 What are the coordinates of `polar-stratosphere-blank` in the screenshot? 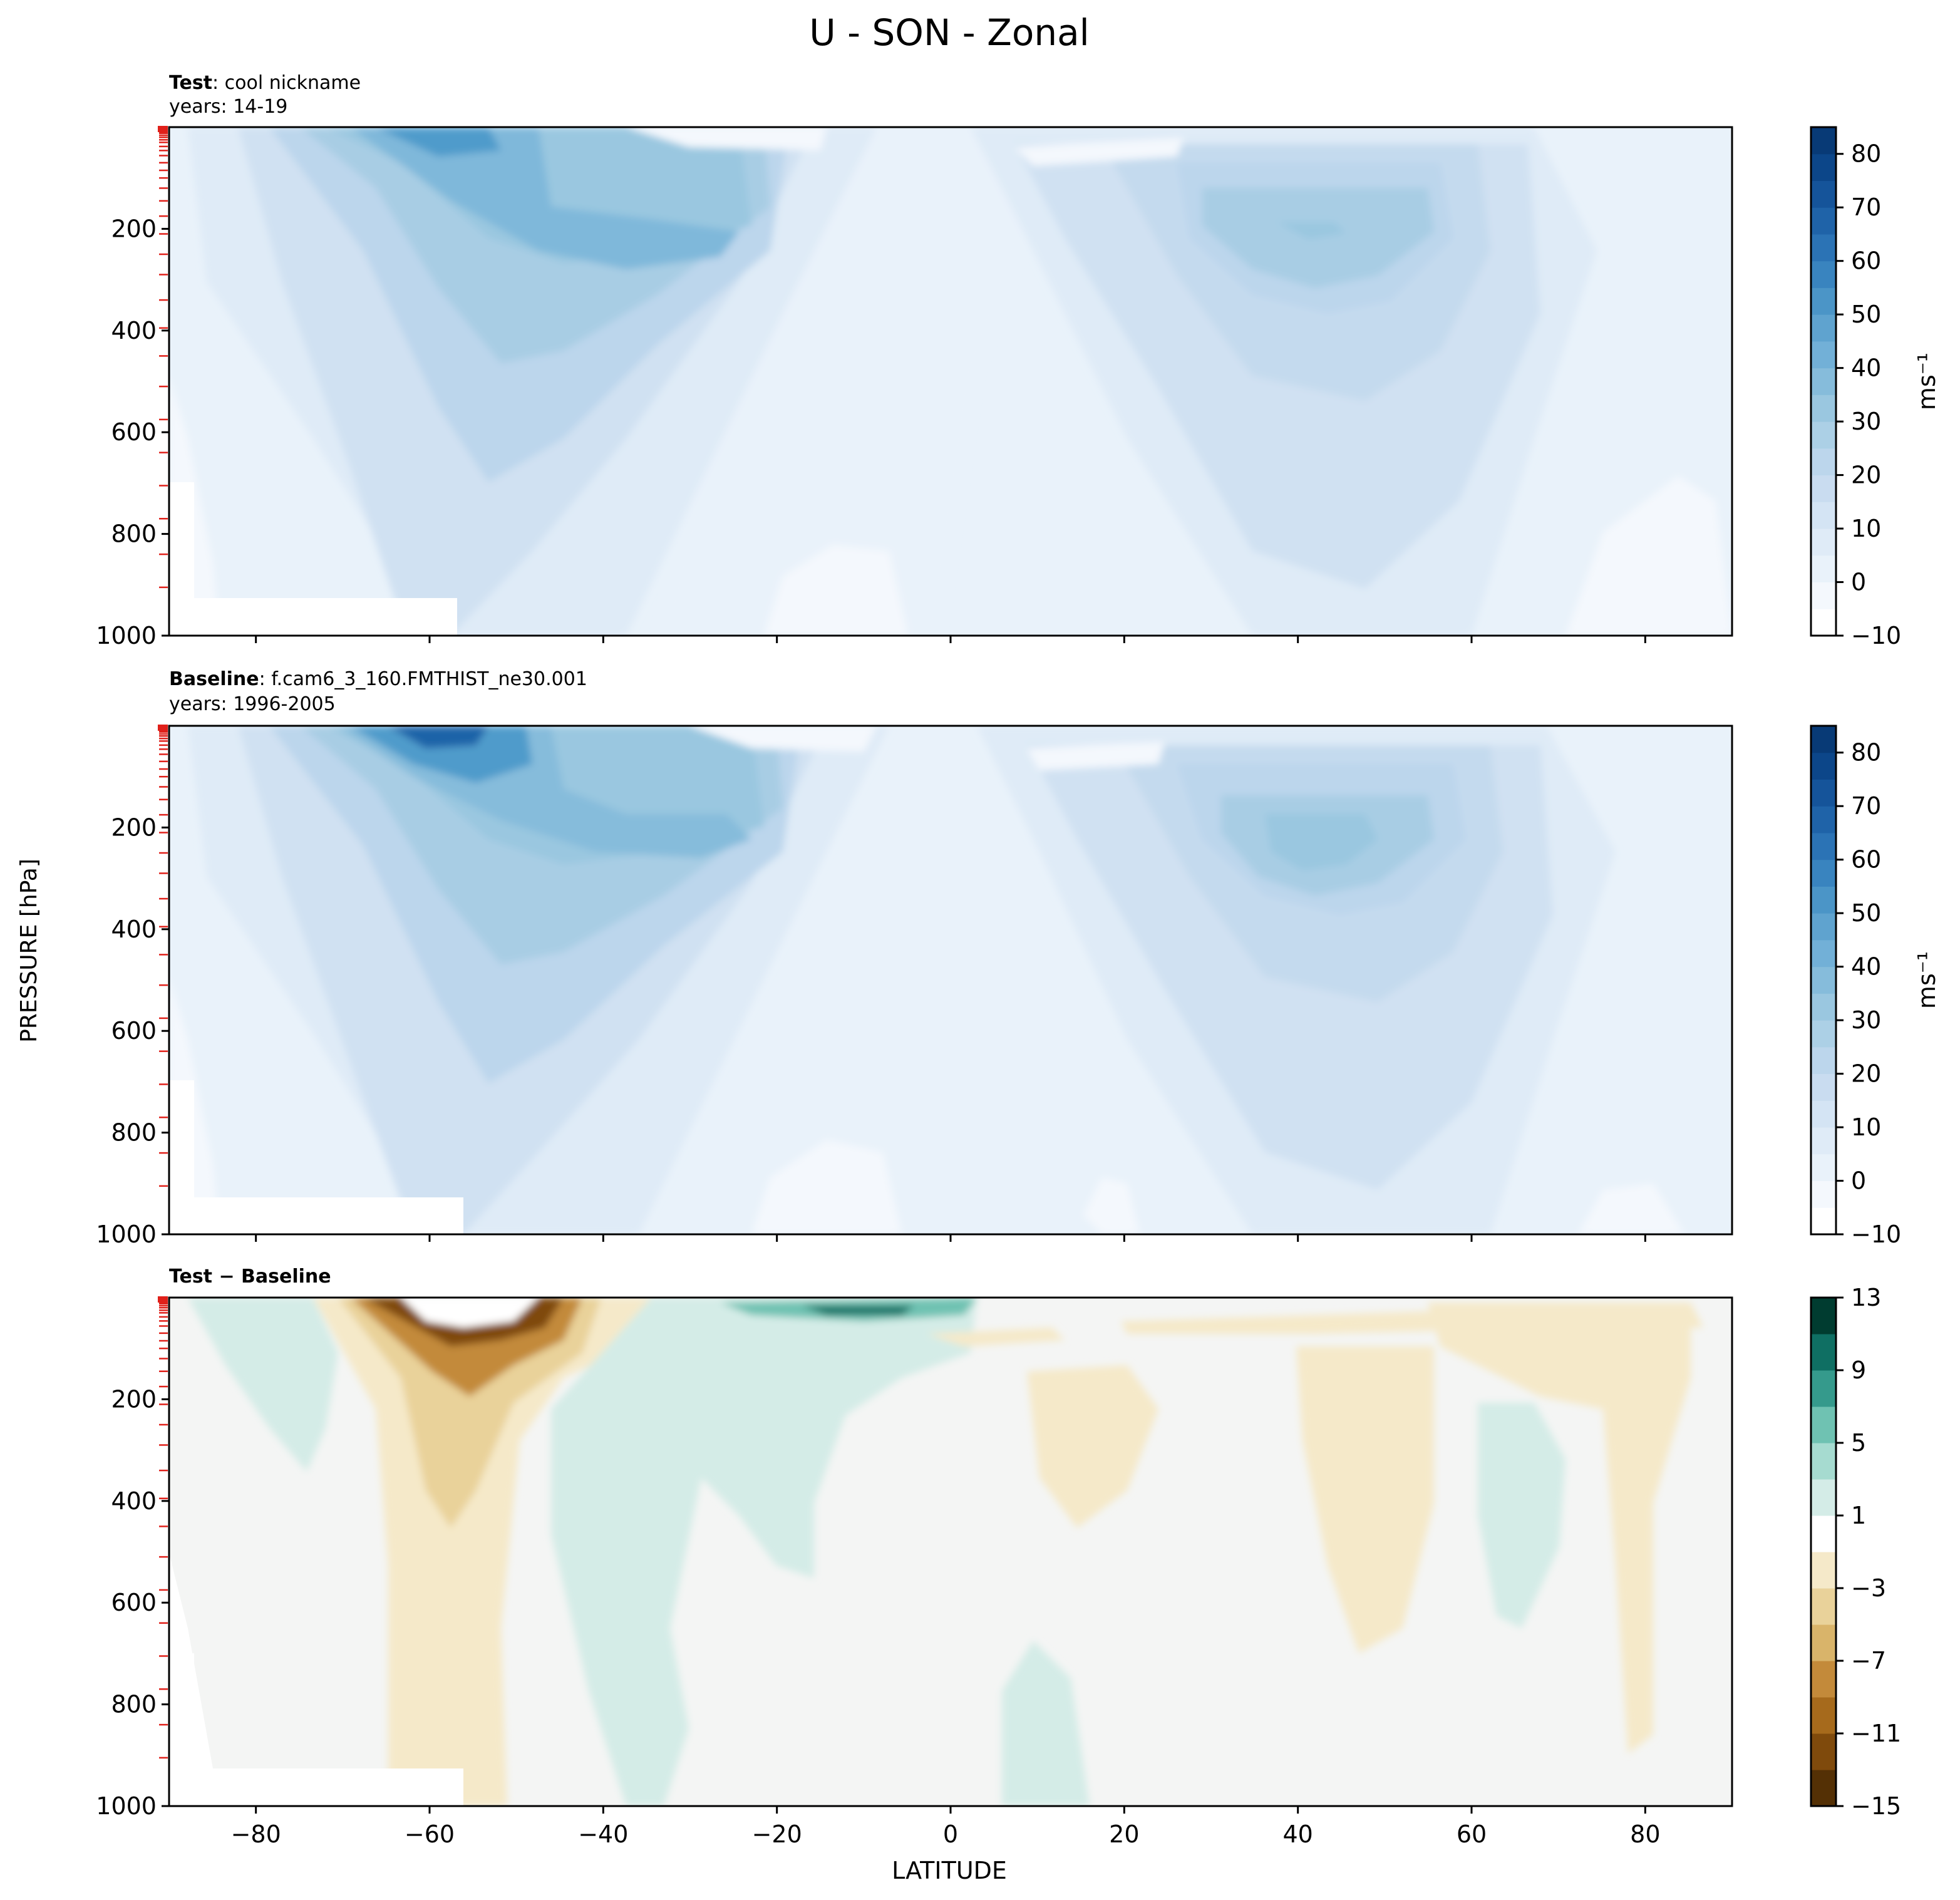 It's located at (470, 1313).